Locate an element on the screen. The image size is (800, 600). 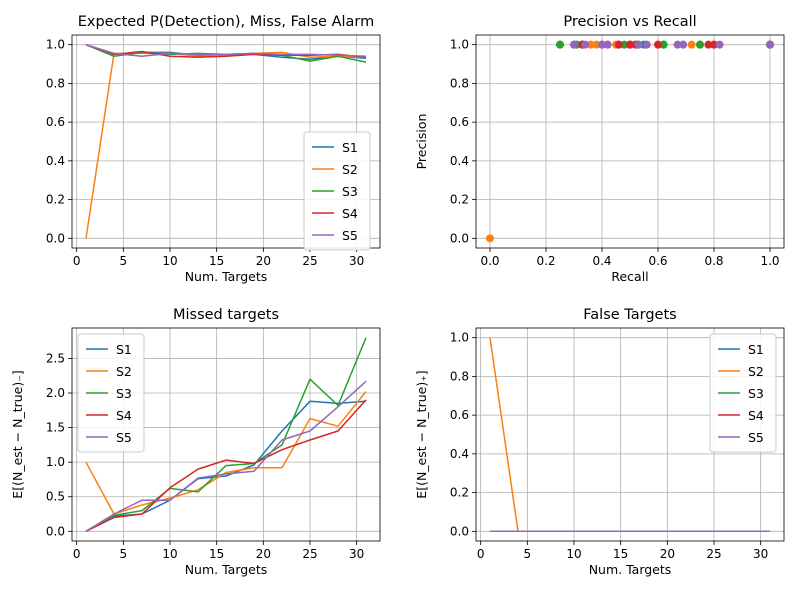
y-tick-label: 1.5 is located at coordinates (55, 428).